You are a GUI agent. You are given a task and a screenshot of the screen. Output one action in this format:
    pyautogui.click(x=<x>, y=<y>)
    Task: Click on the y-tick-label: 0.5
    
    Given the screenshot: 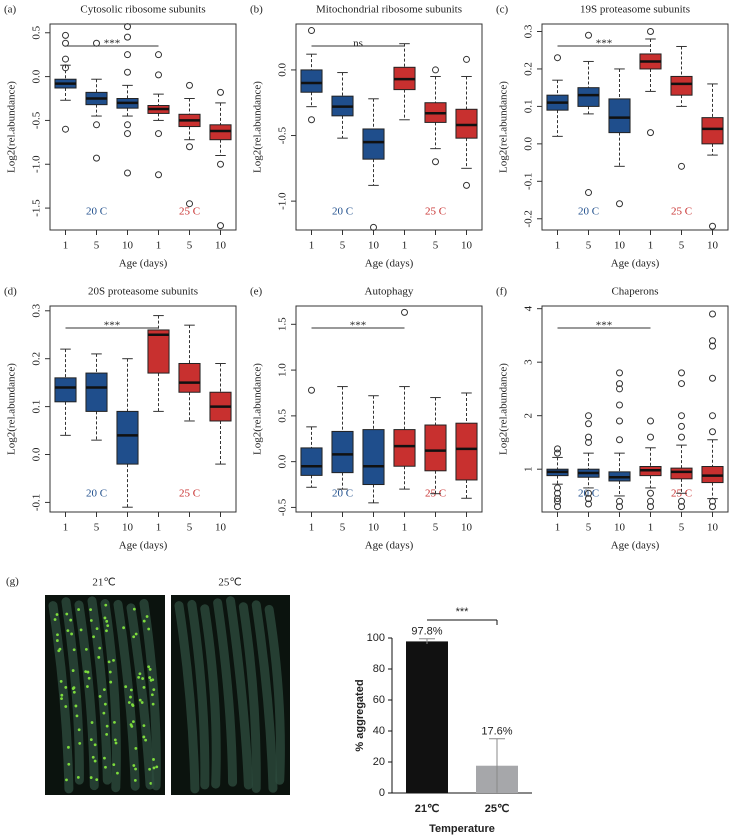 What is the action you would take?
    pyautogui.click(x=283, y=415)
    